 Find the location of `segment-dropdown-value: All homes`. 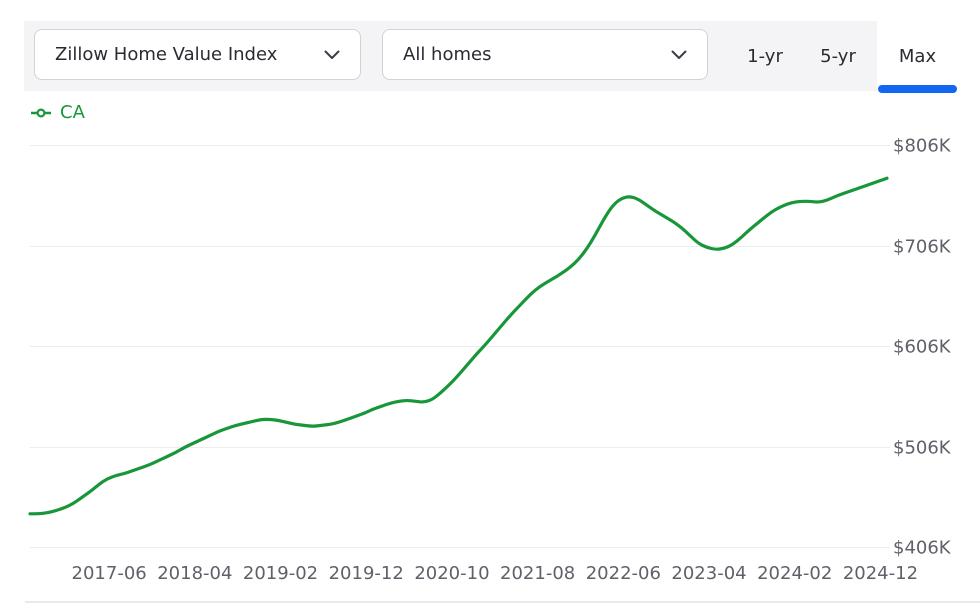

segment-dropdown-value: All homes is located at coordinates (447, 54).